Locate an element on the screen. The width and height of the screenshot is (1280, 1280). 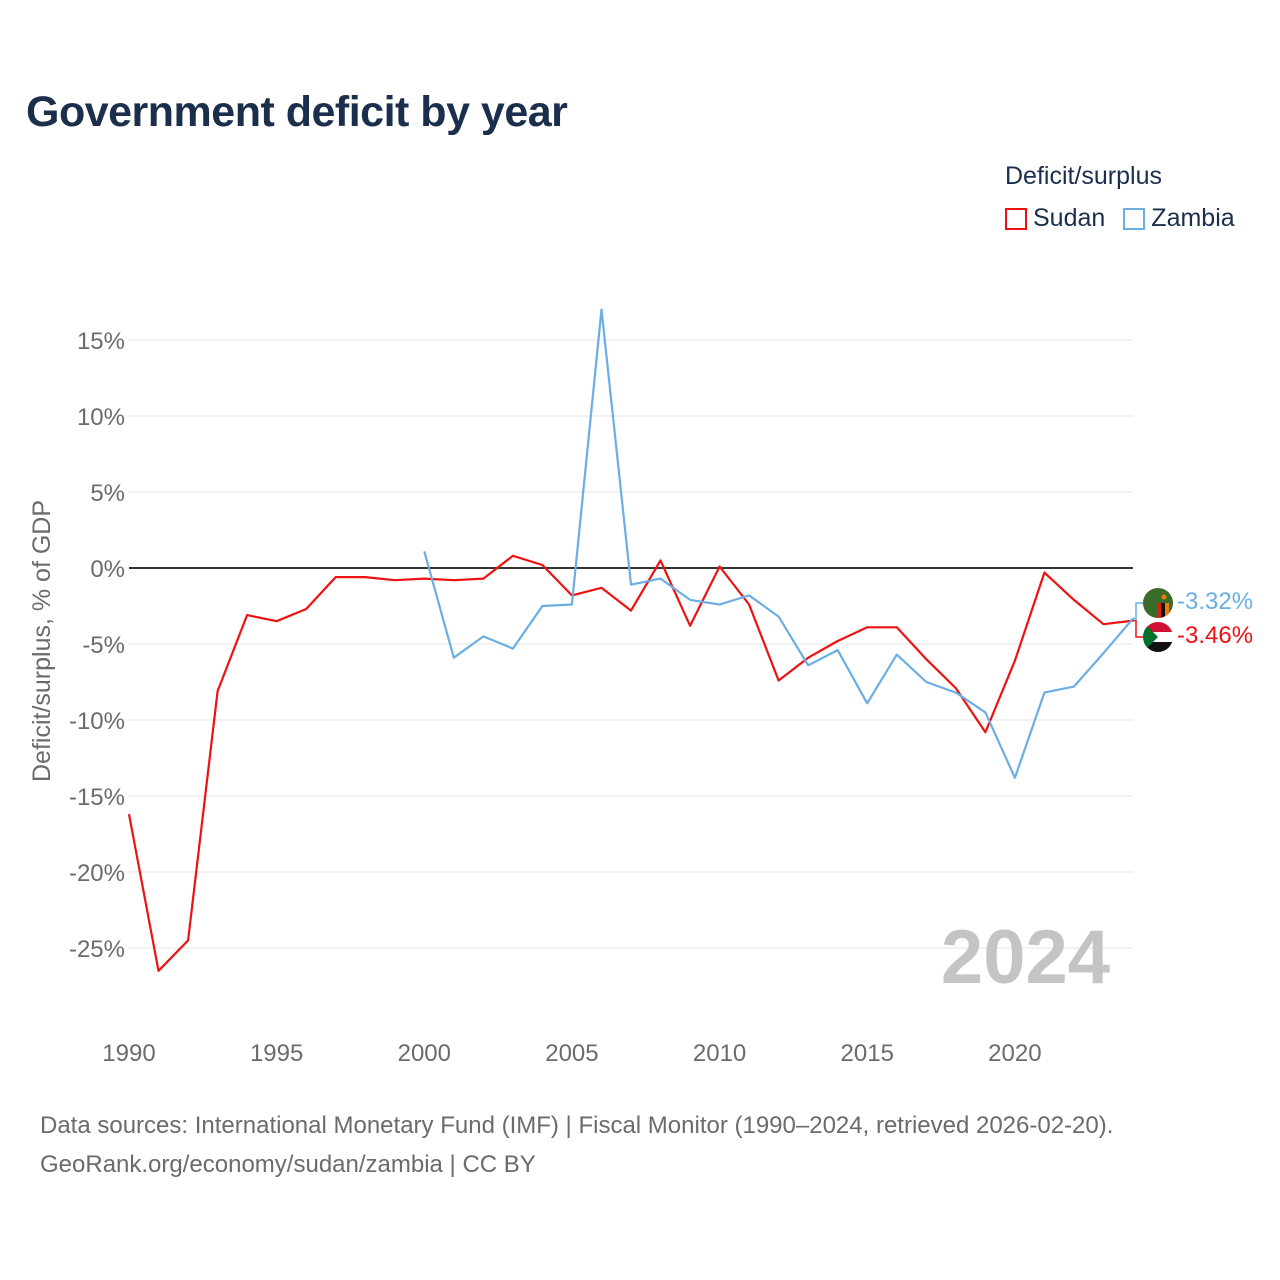
y-tick-label: 5% is located at coordinates (107, 493).